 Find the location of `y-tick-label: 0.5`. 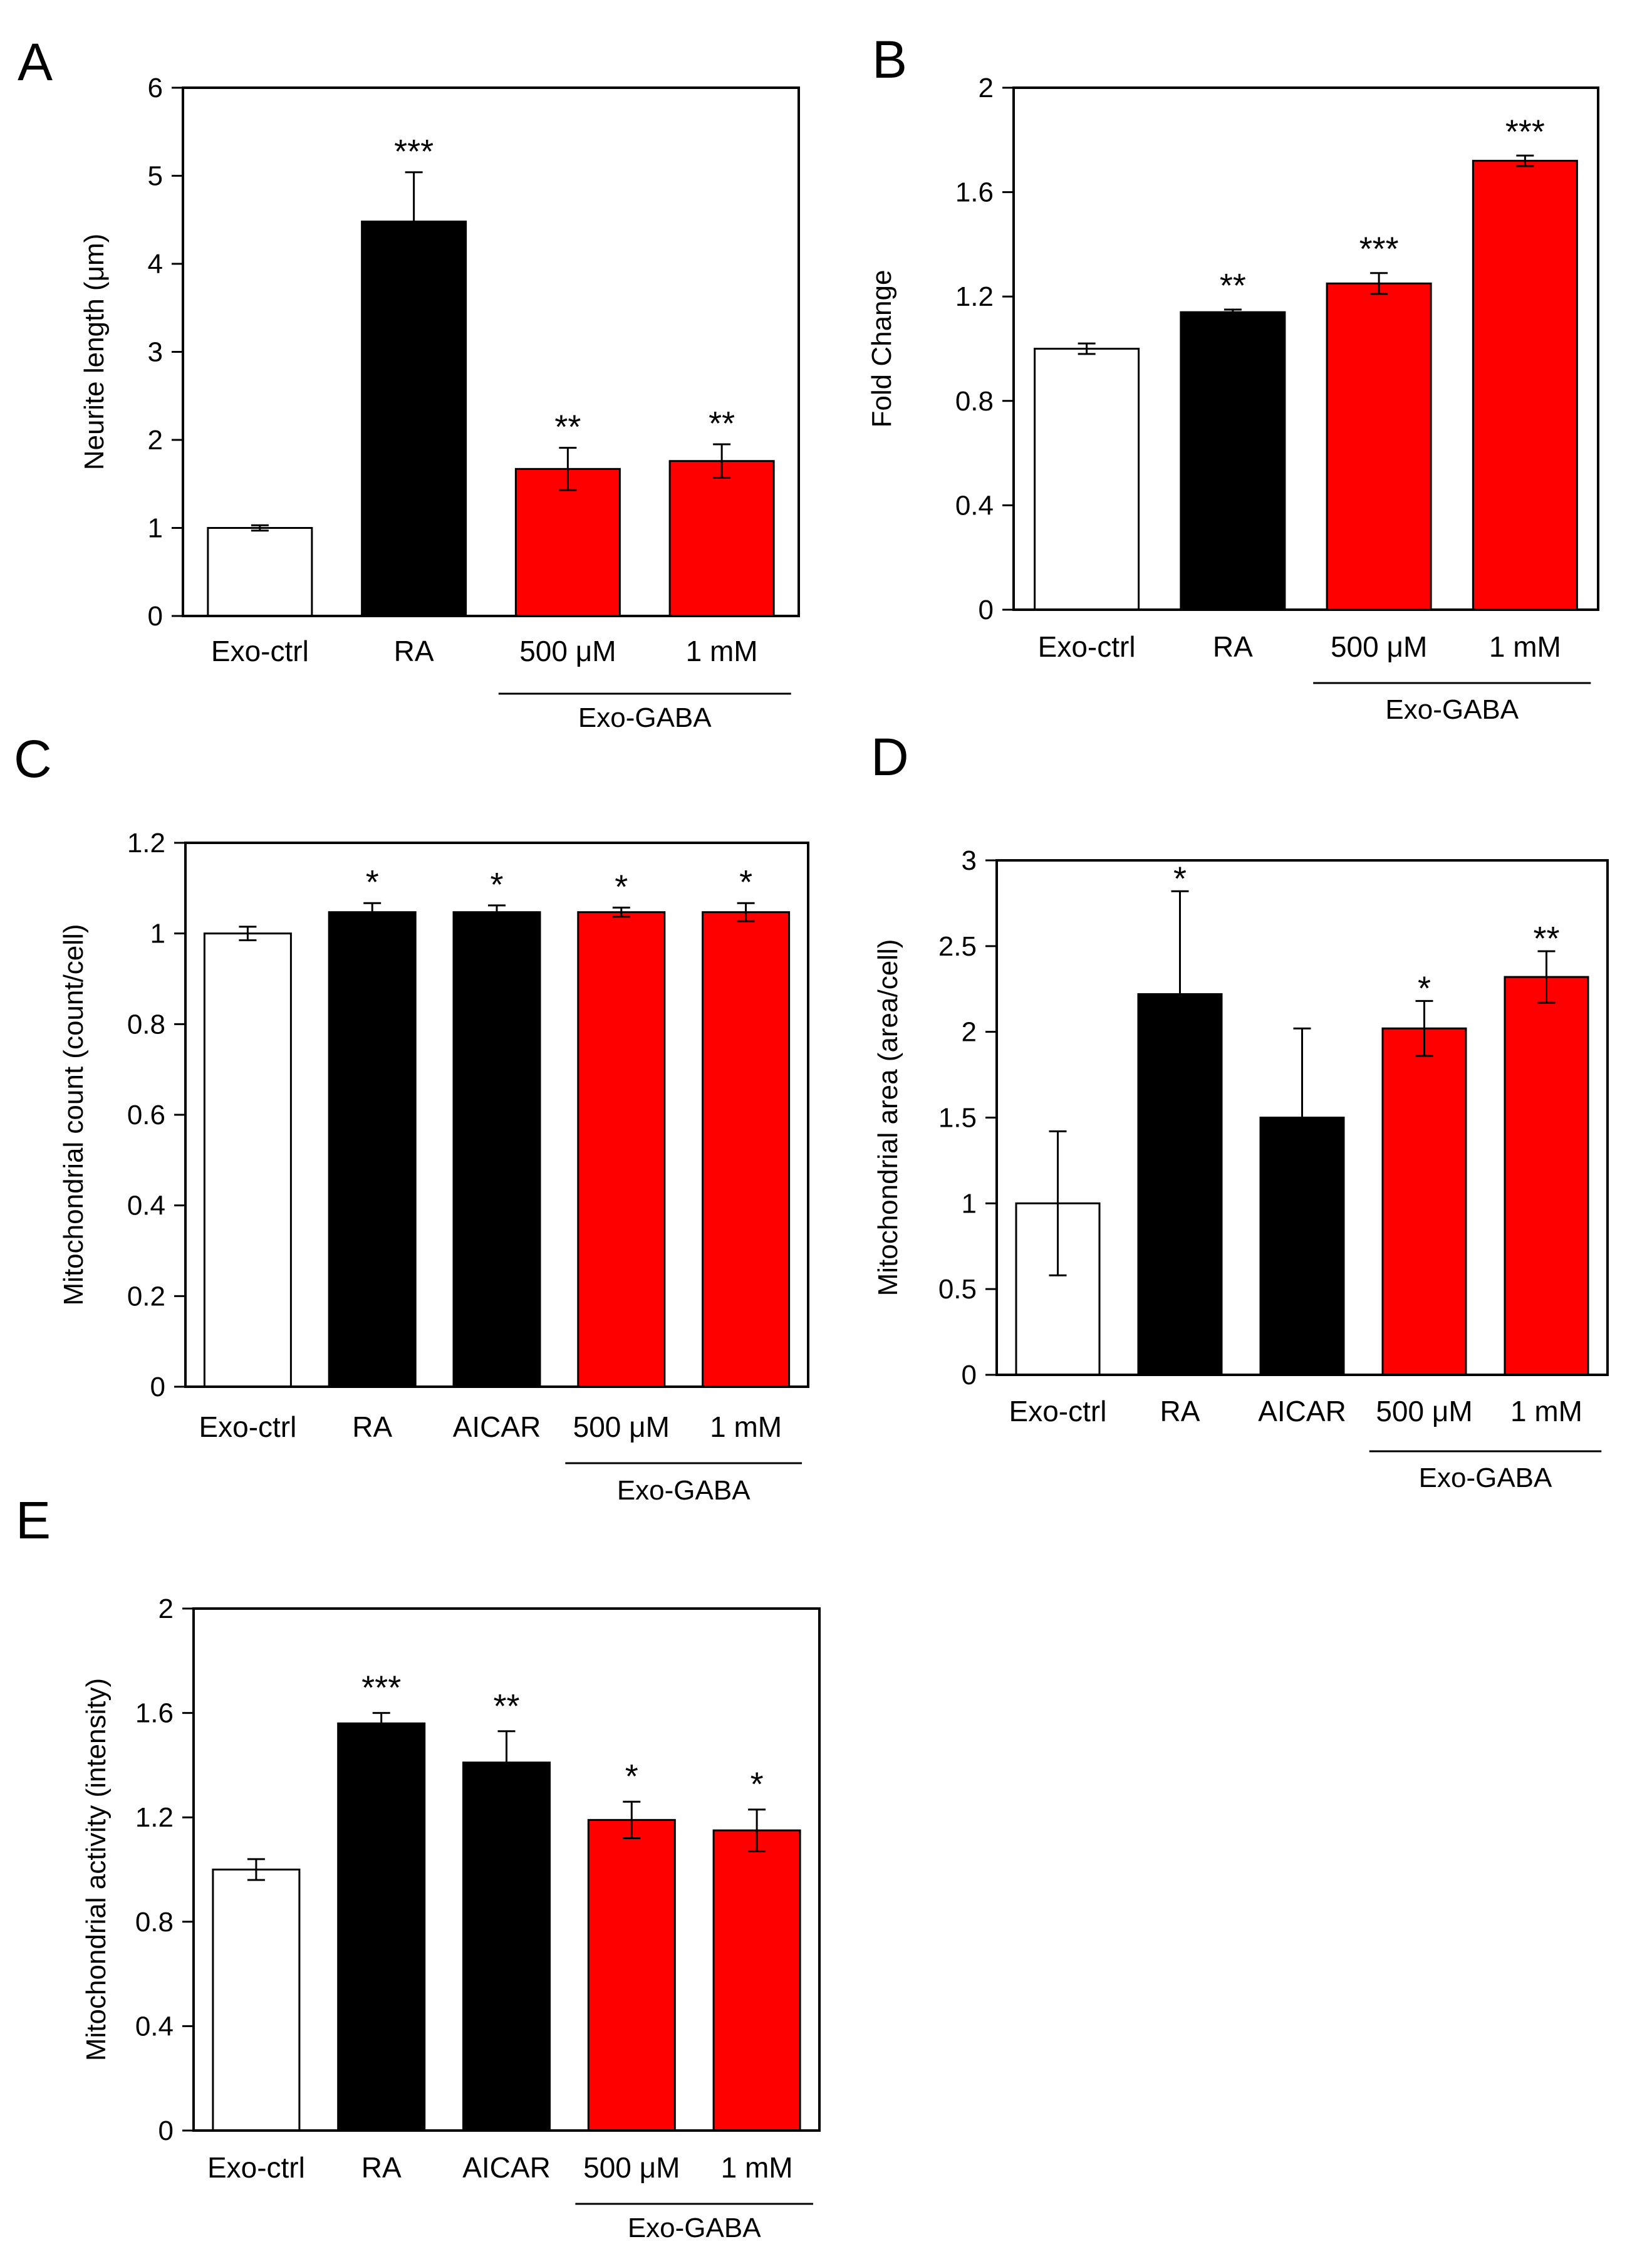

y-tick-label: 0.5 is located at coordinates (957, 1289).